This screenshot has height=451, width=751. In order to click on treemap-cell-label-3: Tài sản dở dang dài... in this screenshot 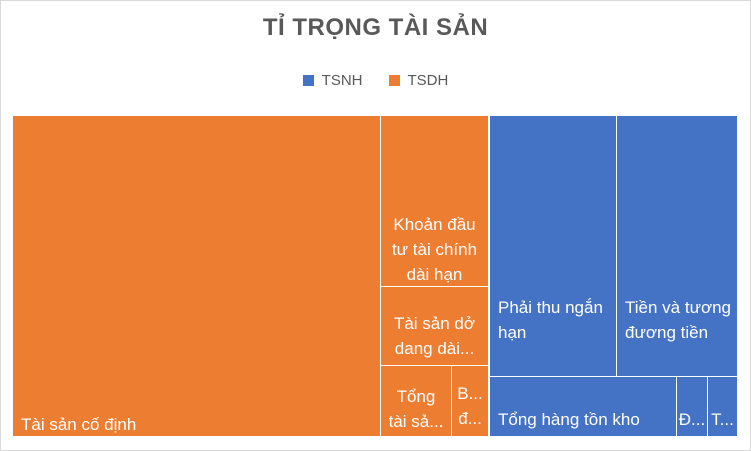, I will do `click(434, 336)`.